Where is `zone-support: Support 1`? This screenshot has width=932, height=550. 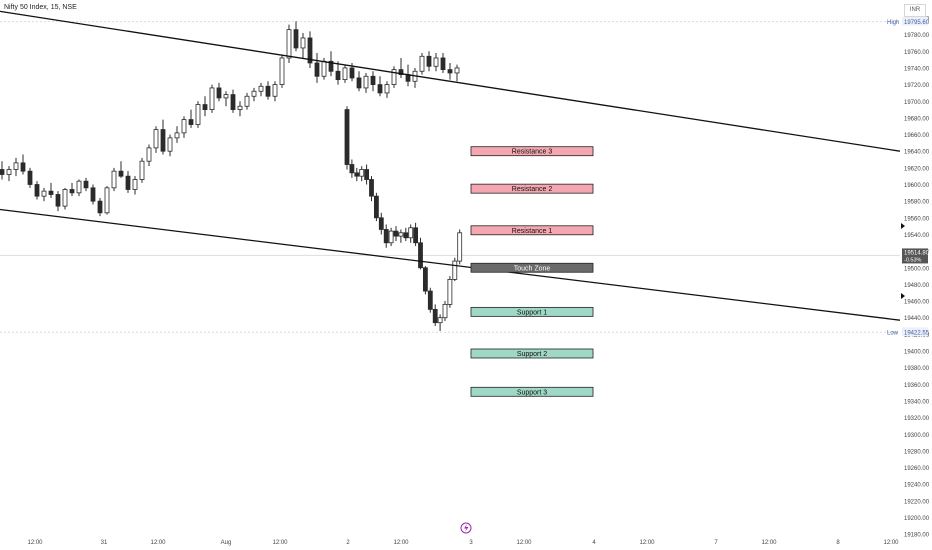 zone-support: Support 1 is located at coordinates (532, 311).